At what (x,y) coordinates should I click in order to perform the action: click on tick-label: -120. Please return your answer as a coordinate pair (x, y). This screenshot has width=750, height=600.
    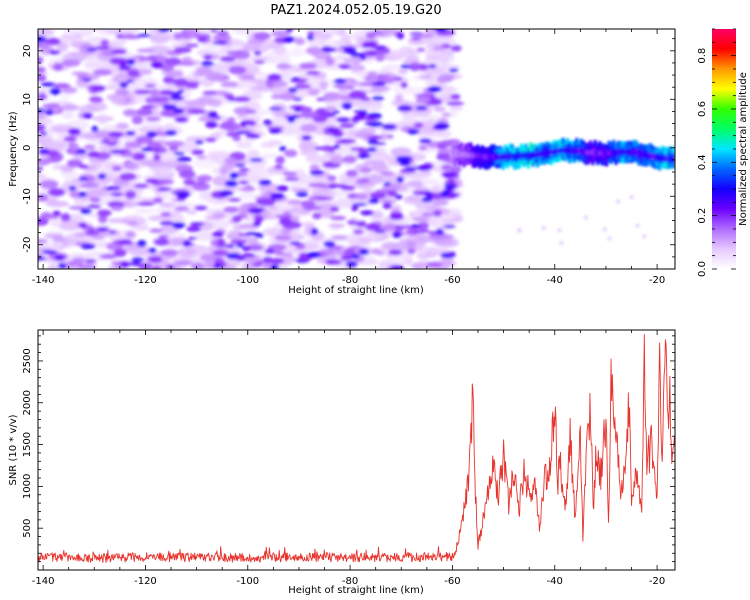
    Looking at the image, I should click on (145, 581).